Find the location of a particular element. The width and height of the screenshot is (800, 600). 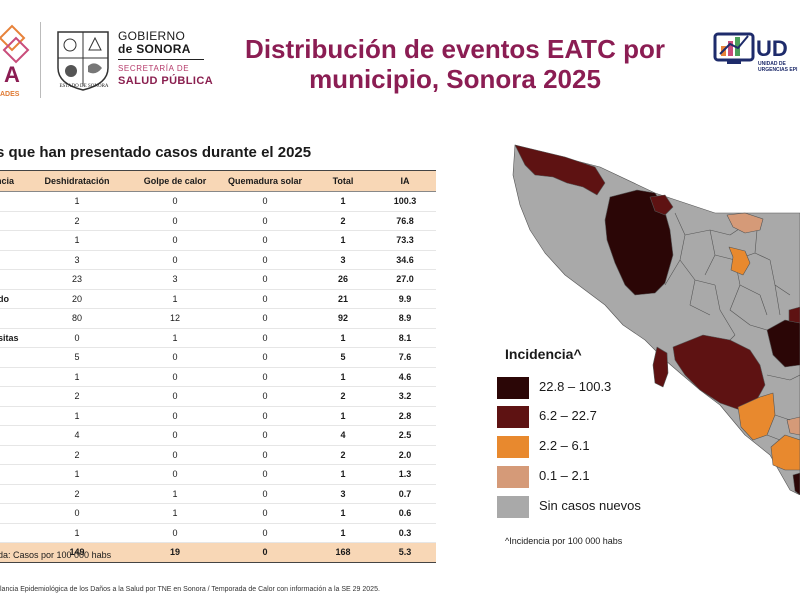

total-cell: 26 is located at coordinates (343, 279).